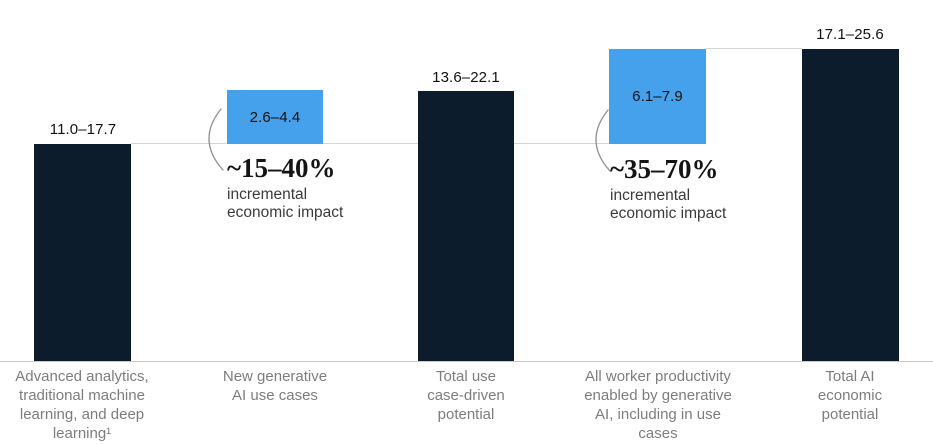 The height and width of the screenshot is (445, 933). What do you see at coordinates (370, 143) in the screenshot?
I see `connector-line-17-7-level` at bounding box center [370, 143].